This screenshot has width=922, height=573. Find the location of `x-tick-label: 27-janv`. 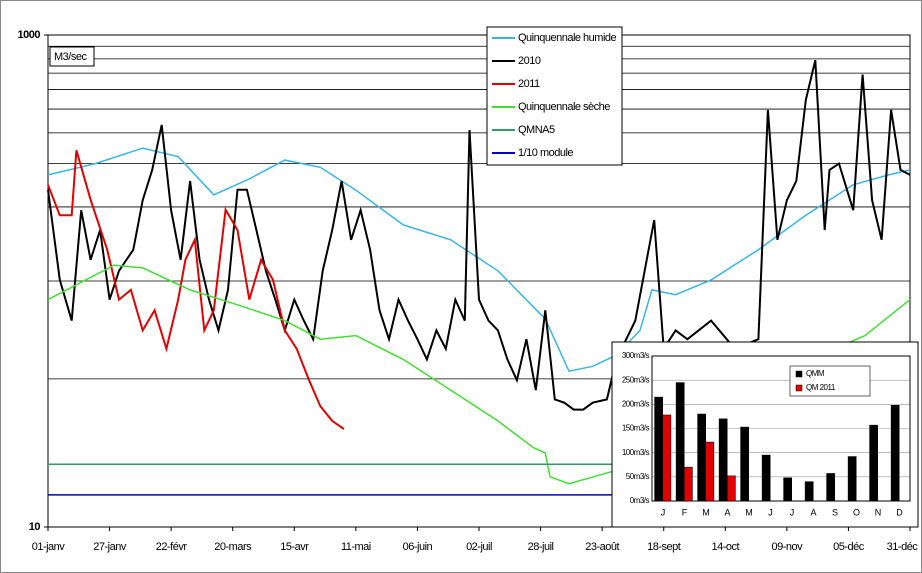

x-tick-label: 27-janv is located at coordinates (110, 547).